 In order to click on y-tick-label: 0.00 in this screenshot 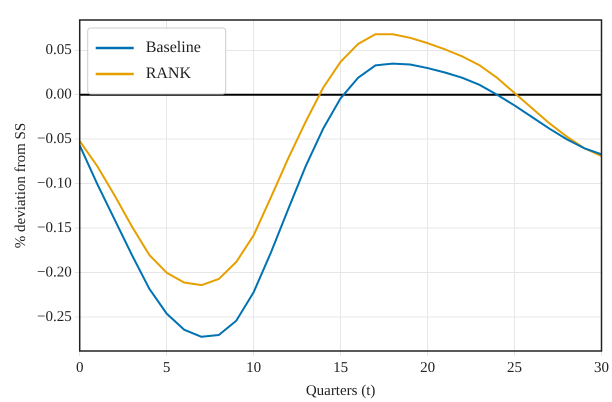, I will do `click(58, 94)`.